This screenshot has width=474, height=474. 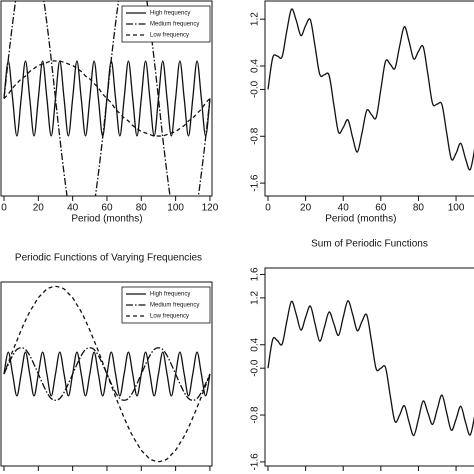 I want to click on plot-area, so click(x=370, y=368).